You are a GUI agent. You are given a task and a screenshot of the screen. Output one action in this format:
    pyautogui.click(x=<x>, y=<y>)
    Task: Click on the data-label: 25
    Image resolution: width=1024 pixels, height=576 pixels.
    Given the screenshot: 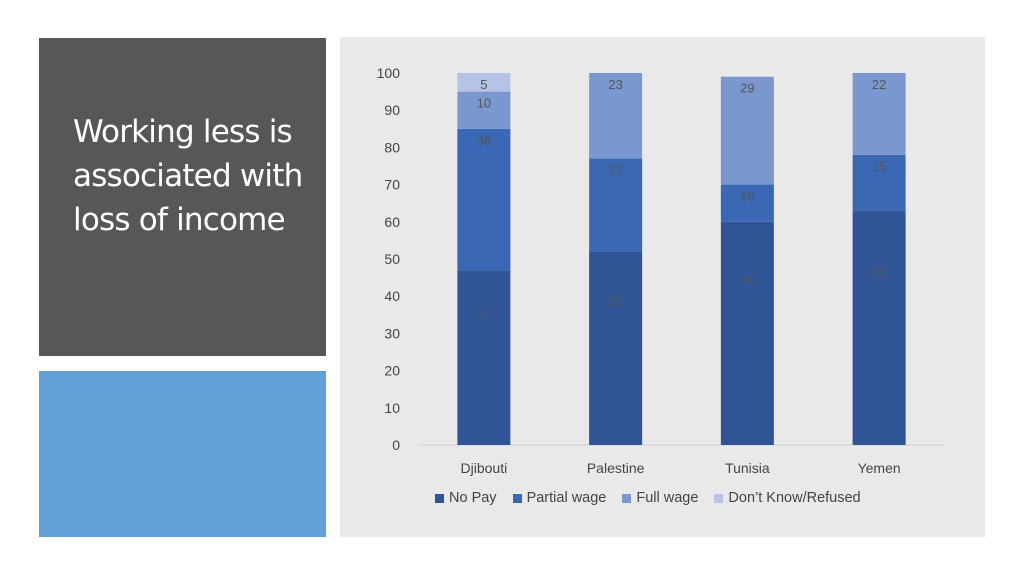 What is the action you would take?
    pyautogui.click(x=615, y=170)
    